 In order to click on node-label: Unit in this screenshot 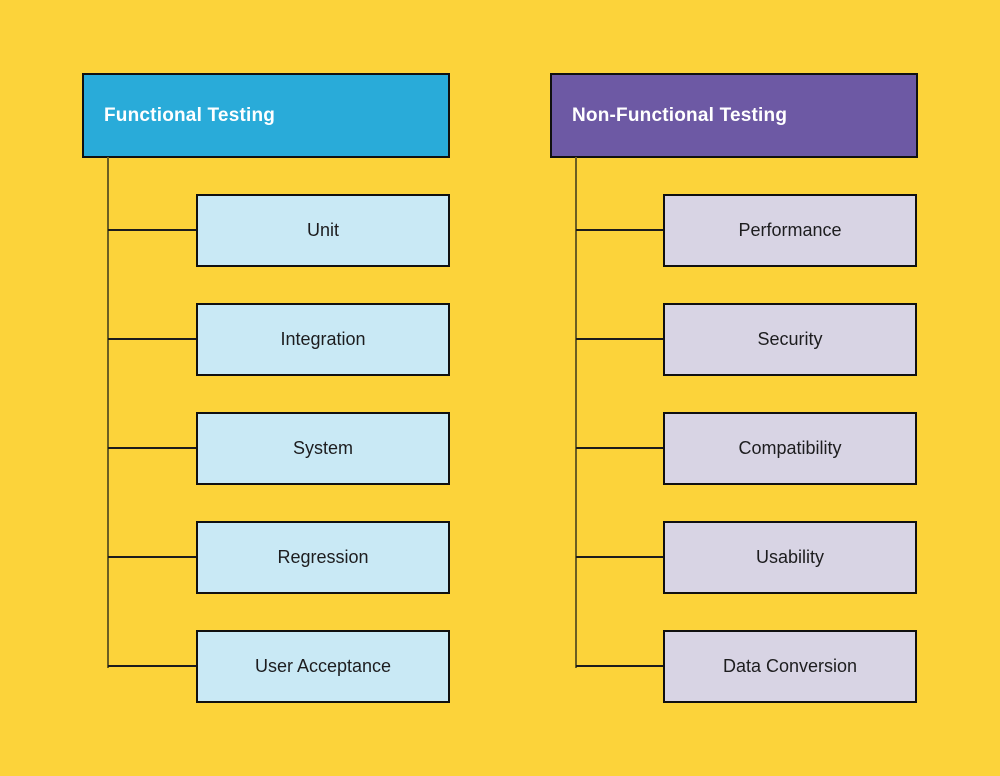, I will do `click(322, 230)`.